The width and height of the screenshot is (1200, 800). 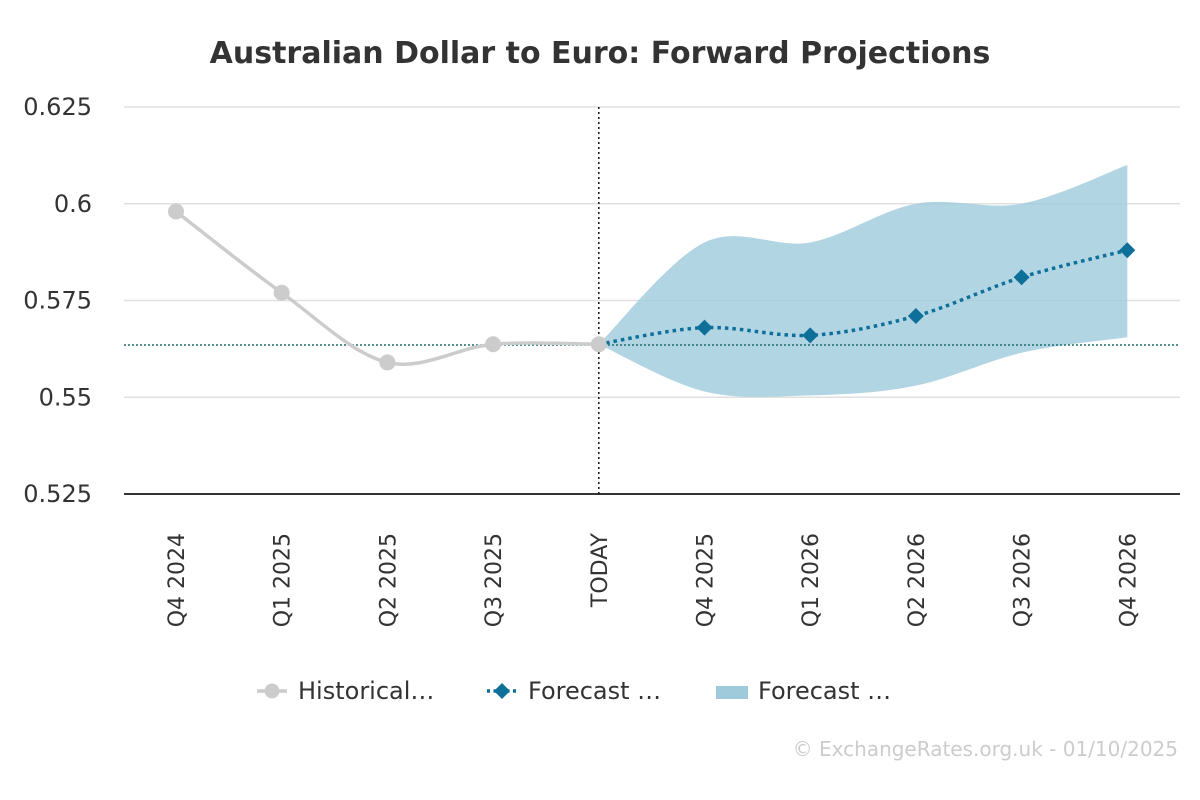 I want to click on forecast-range-layer, so click(x=863, y=281).